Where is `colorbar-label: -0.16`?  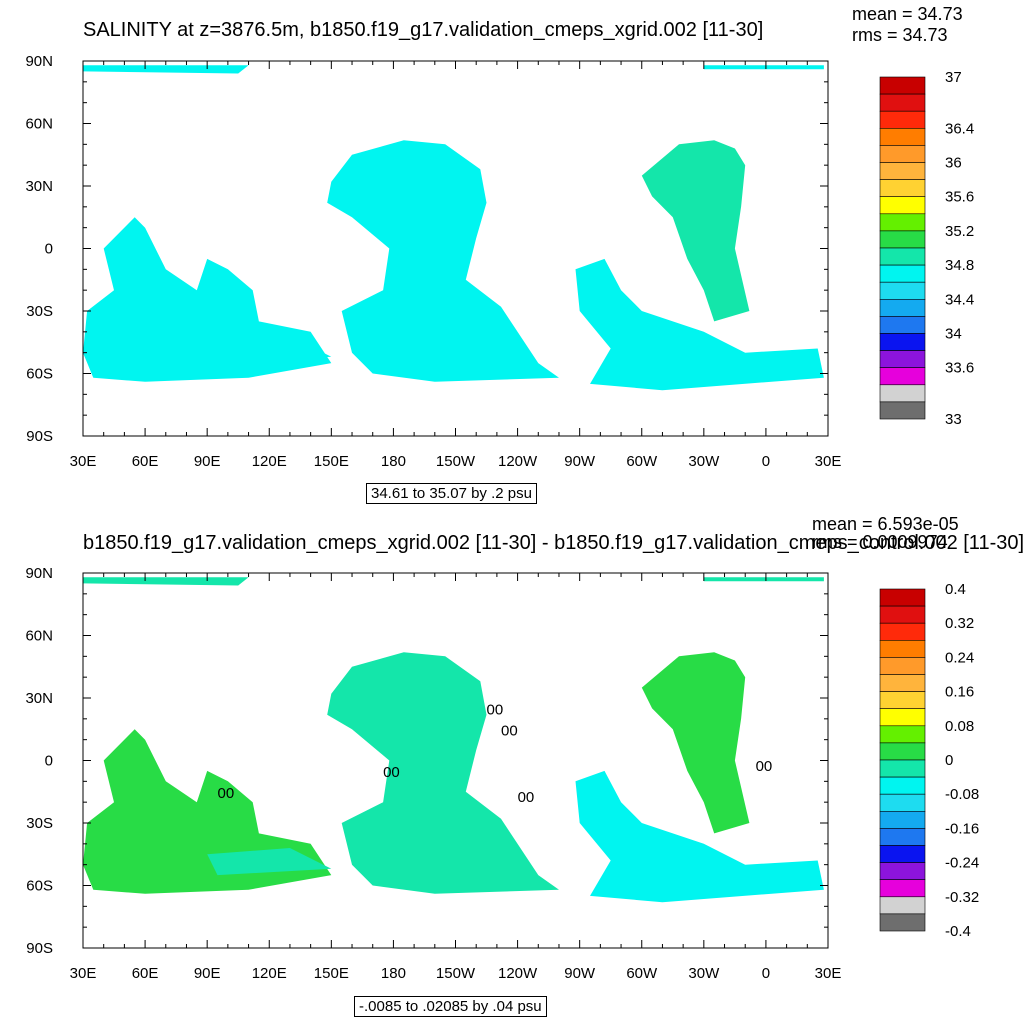
colorbar-label: -0.16 is located at coordinates (962, 828).